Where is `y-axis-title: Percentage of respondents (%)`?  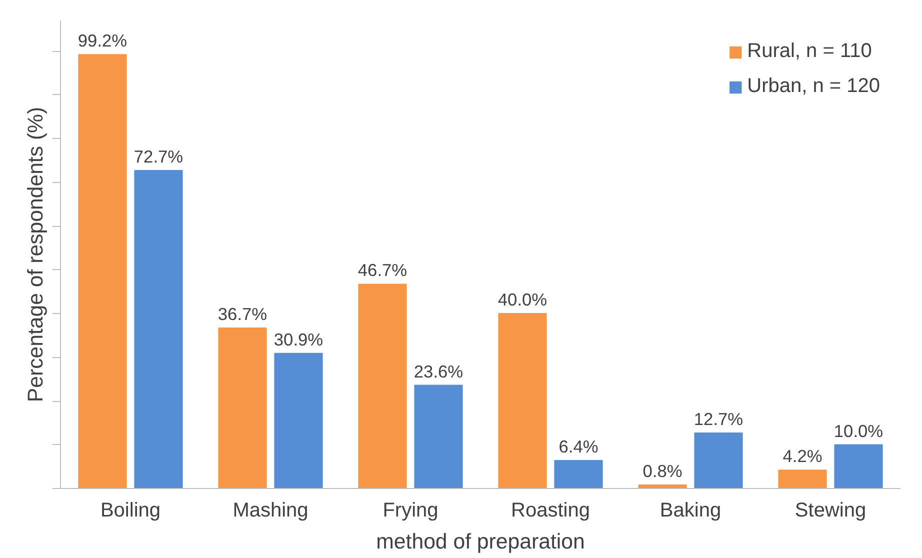 y-axis-title: Percentage of respondents (%) is located at coordinates (36, 254).